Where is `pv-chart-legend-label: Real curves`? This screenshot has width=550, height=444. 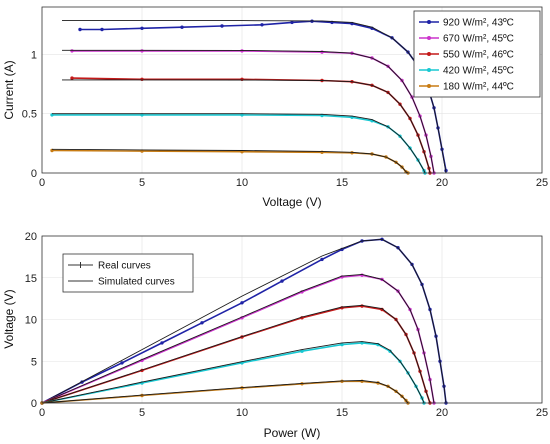 pv-chart-legend-label: Real curves is located at coordinates (124, 266).